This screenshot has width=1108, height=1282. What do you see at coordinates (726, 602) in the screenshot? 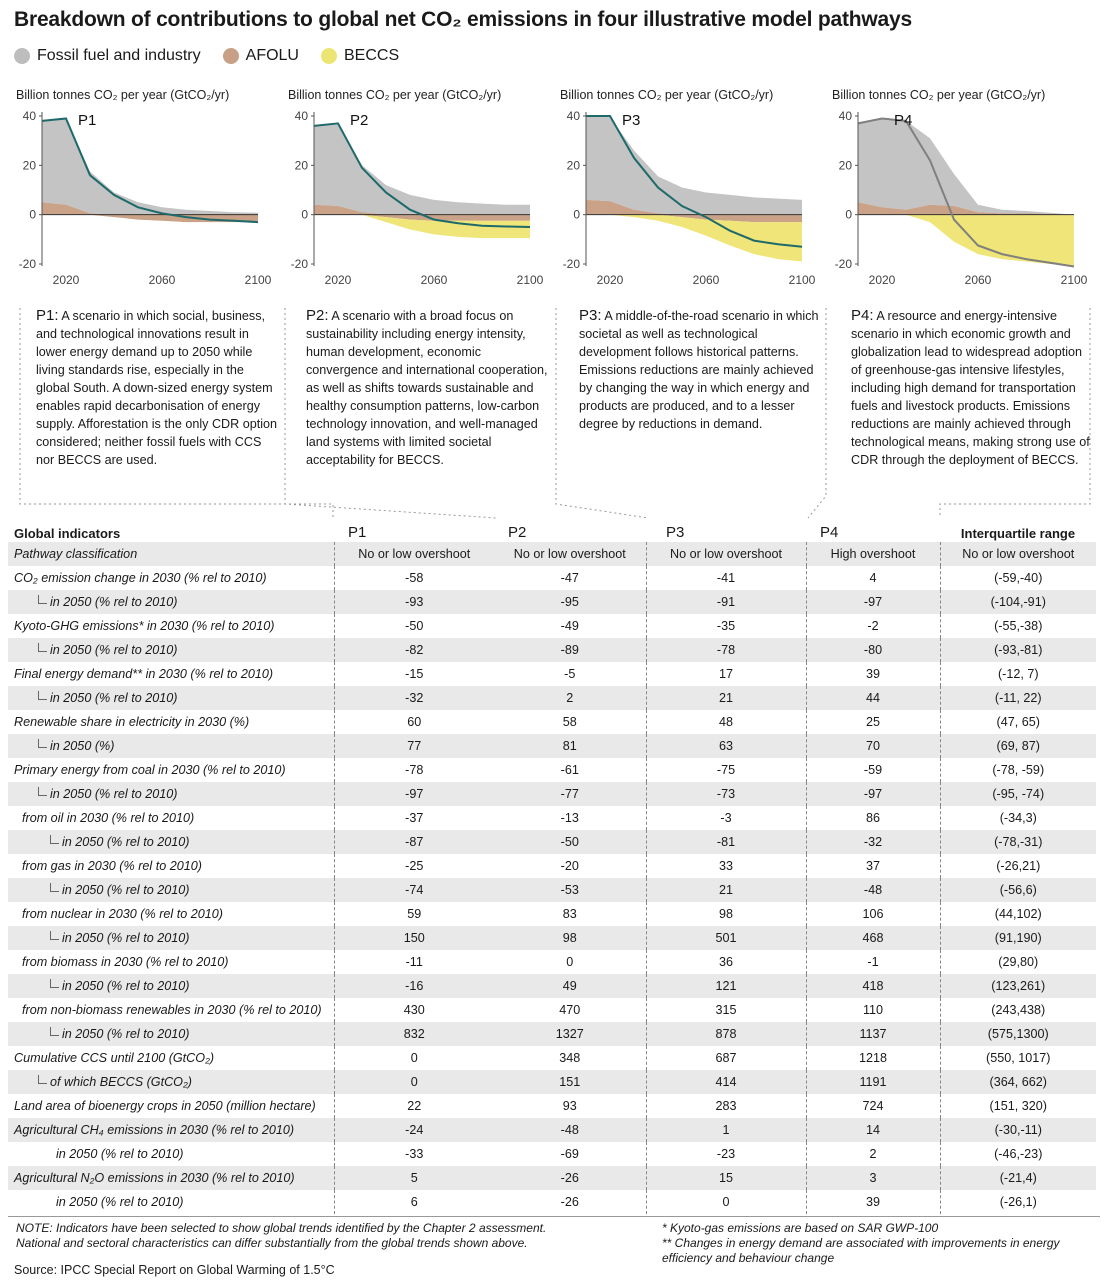
I see `cell-p3: -91` at bounding box center [726, 602].